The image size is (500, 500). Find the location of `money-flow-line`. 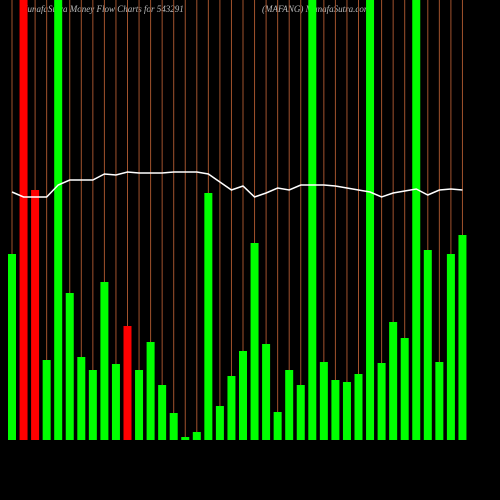

money-flow-line is located at coordinates (237, 184).